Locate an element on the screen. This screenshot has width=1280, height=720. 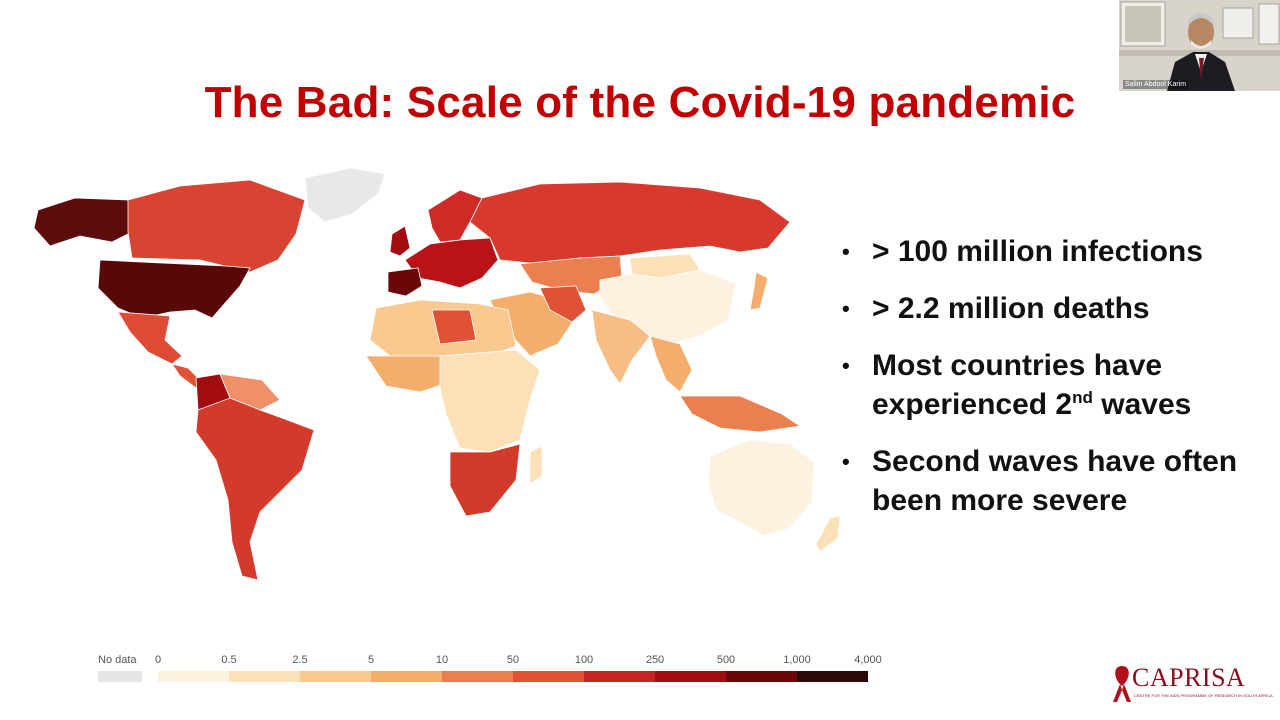
legend-tick-label: 500 is located at coordinates (726, 660).